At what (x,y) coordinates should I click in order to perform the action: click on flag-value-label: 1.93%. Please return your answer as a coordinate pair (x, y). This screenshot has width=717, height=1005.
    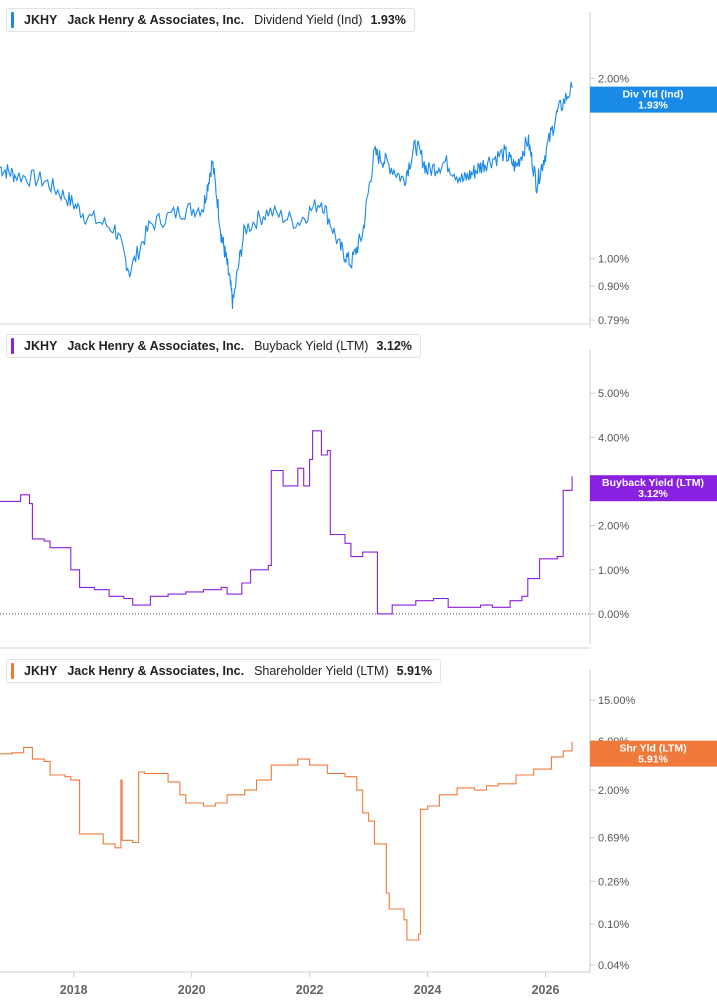
    Looking at the image, I should click on (653, 106).